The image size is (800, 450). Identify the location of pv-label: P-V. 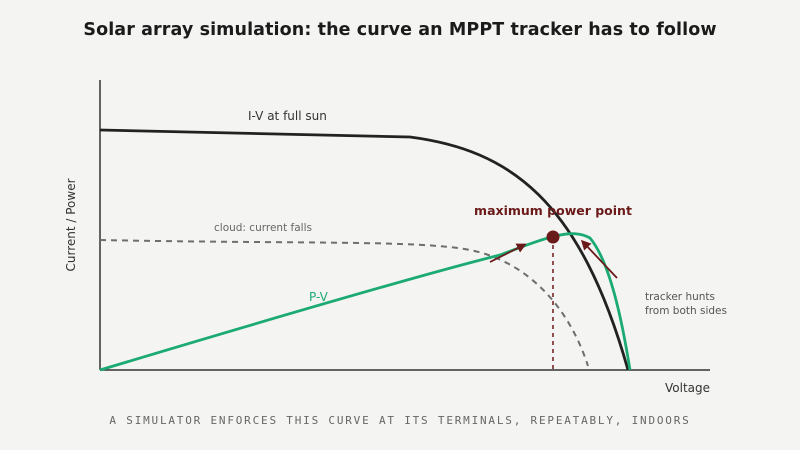
(319, 297).